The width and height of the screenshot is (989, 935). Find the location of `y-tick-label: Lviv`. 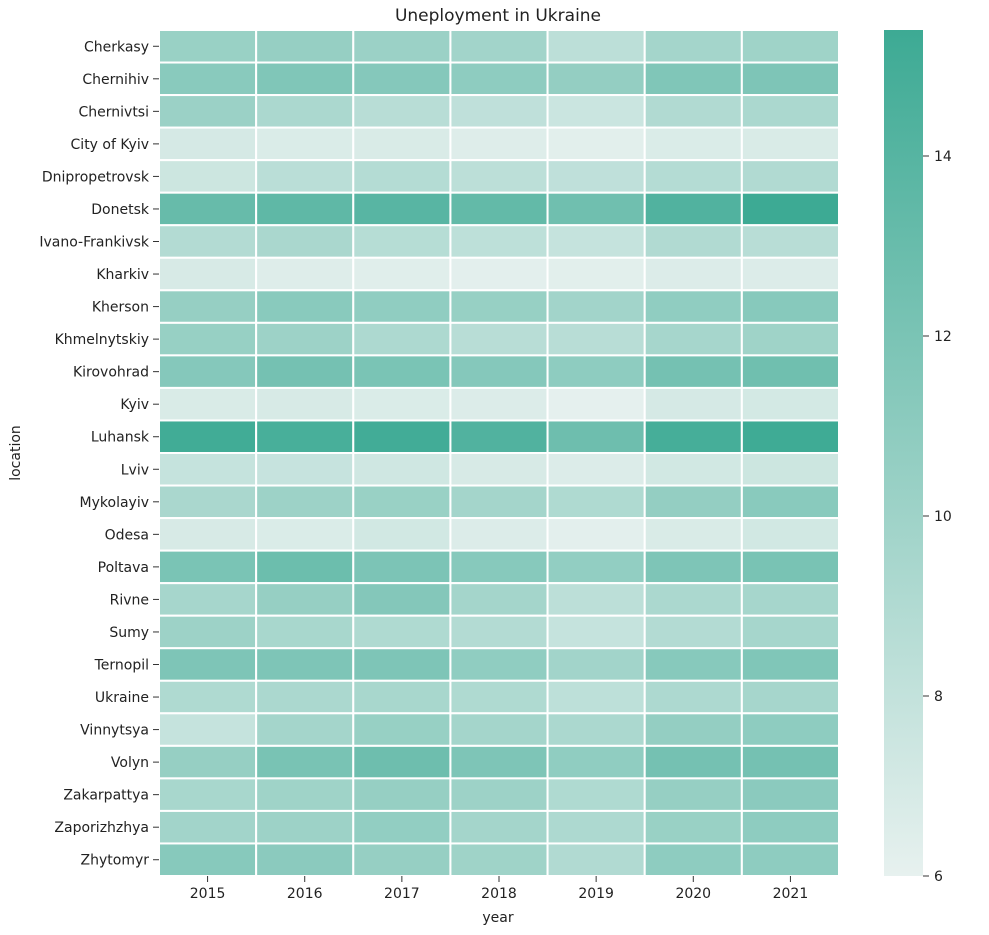

y-tick-label: Lviv is located at coordinates (135, 470).